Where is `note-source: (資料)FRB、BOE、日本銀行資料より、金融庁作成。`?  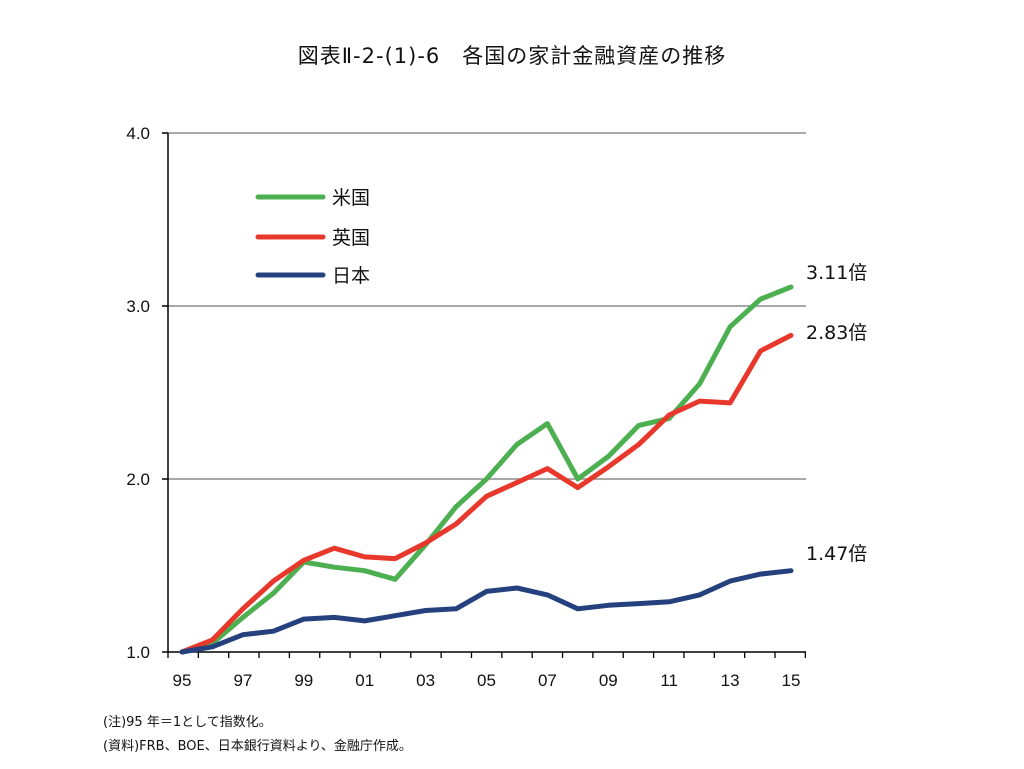 note-source: (資料)FRB、BOE、日本銀行資料より、金融庁作成。 is located at coordinates (257, 746).